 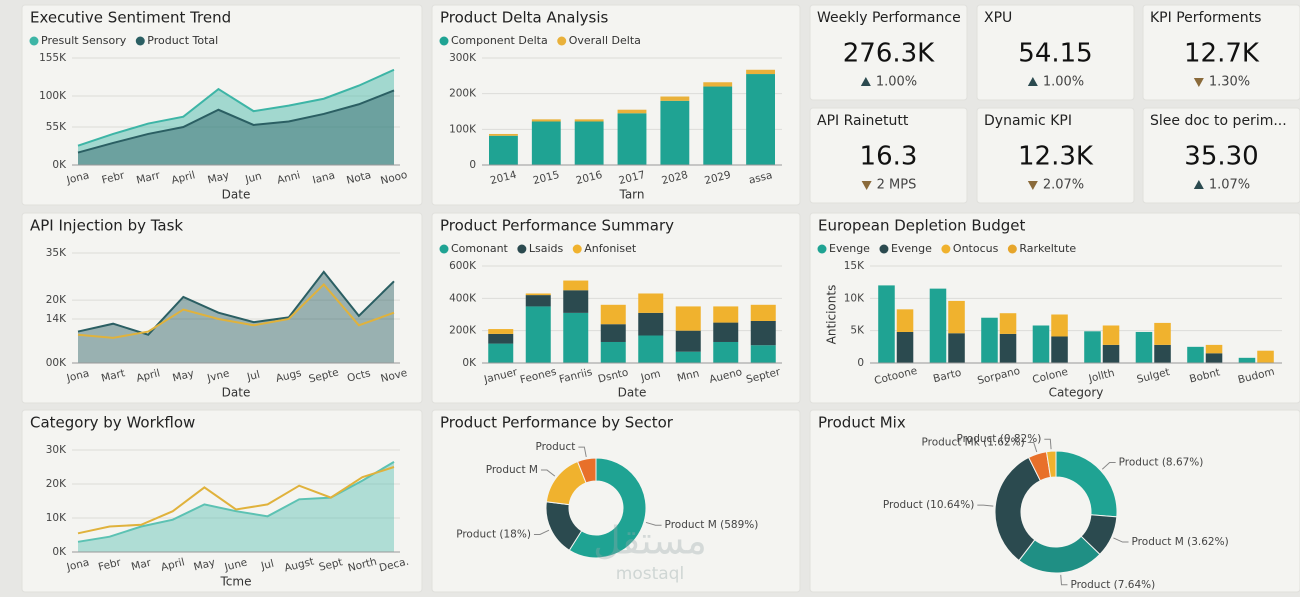 I want to click on panel-title: Executive Sentiment Trend, so click(x=130, y=18).